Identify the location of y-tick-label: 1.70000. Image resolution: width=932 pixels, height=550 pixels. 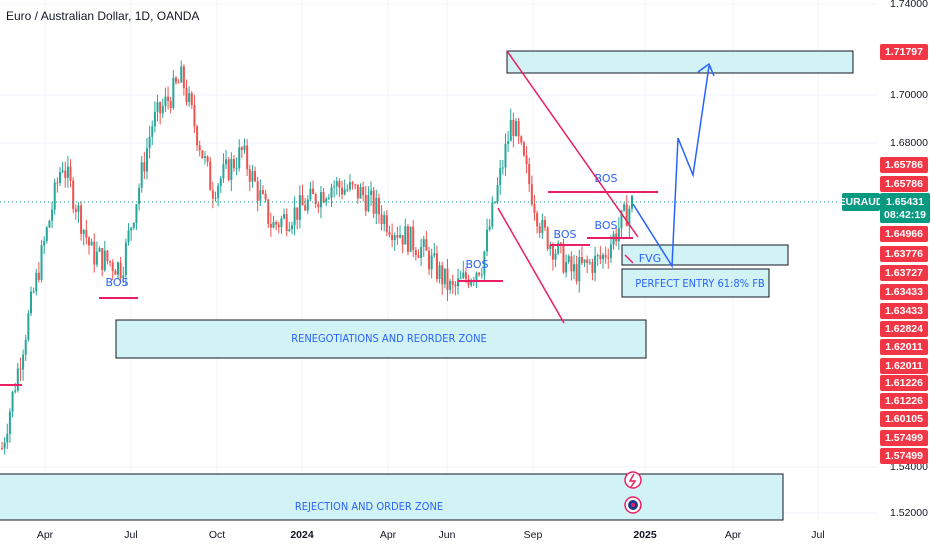
(909, 95).